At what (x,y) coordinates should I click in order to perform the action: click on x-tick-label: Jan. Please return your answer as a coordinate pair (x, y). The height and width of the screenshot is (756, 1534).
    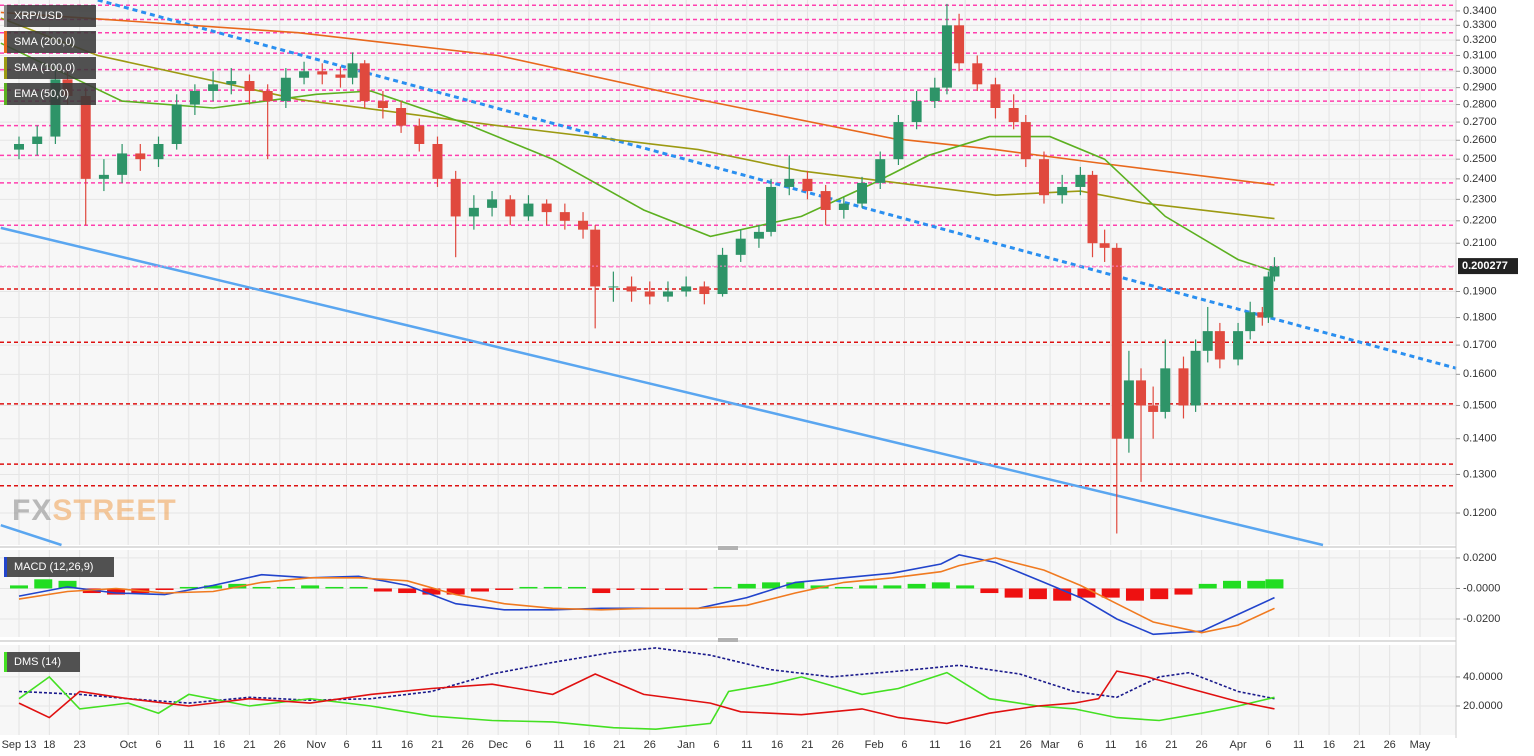
    Looking at the image, I should click on (686, 745).